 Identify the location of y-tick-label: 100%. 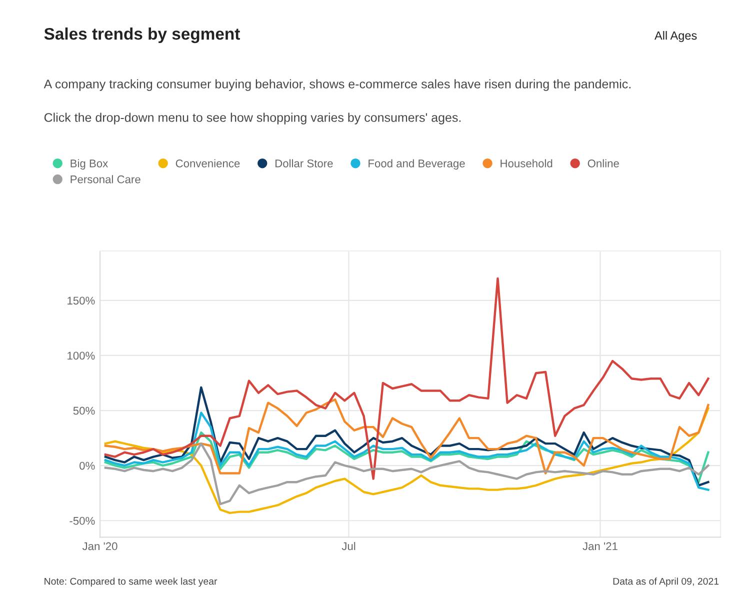
(81, 356).